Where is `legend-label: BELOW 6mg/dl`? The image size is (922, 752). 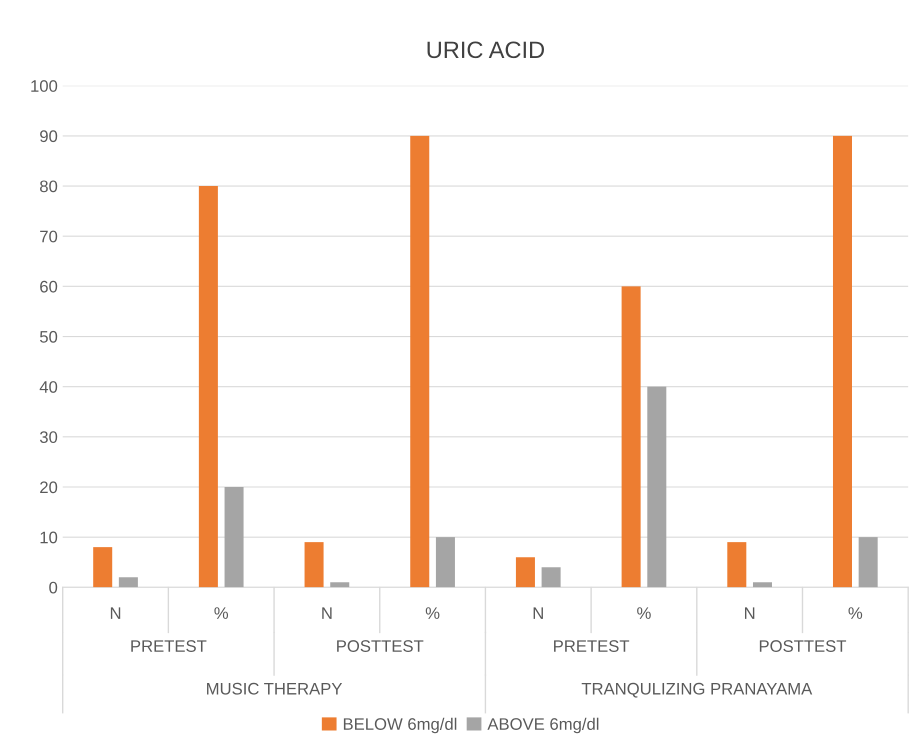 legend-label: BELOW 6mg/dl is located at coordinates (400, 726).